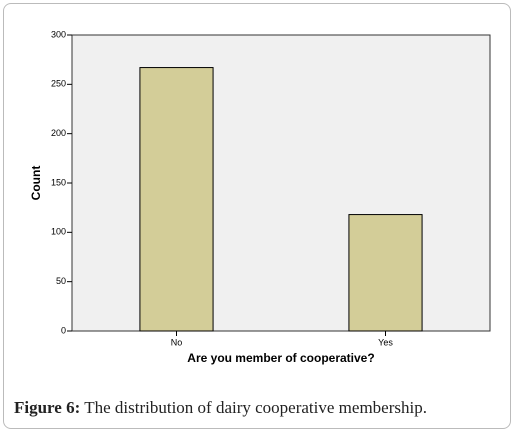  I want to click on x-tick-label: Yes, so click(385, 342).